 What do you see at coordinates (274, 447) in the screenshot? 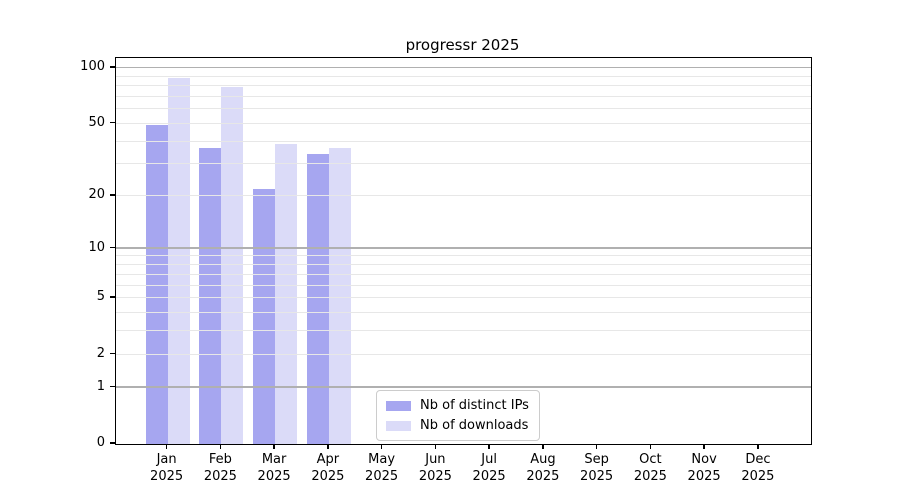
I see `x-tick-mark-mar` at bounding box center [274, 447].